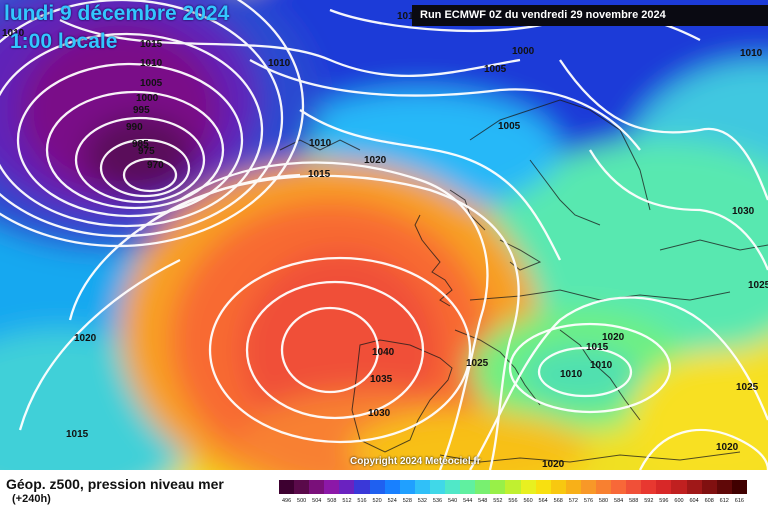 This screenshot has height=512, width=768. What do you see at coordinates (332, 501) in the screenshot?
I see `color-scale-label: 508` at bounding box center [332, 501].